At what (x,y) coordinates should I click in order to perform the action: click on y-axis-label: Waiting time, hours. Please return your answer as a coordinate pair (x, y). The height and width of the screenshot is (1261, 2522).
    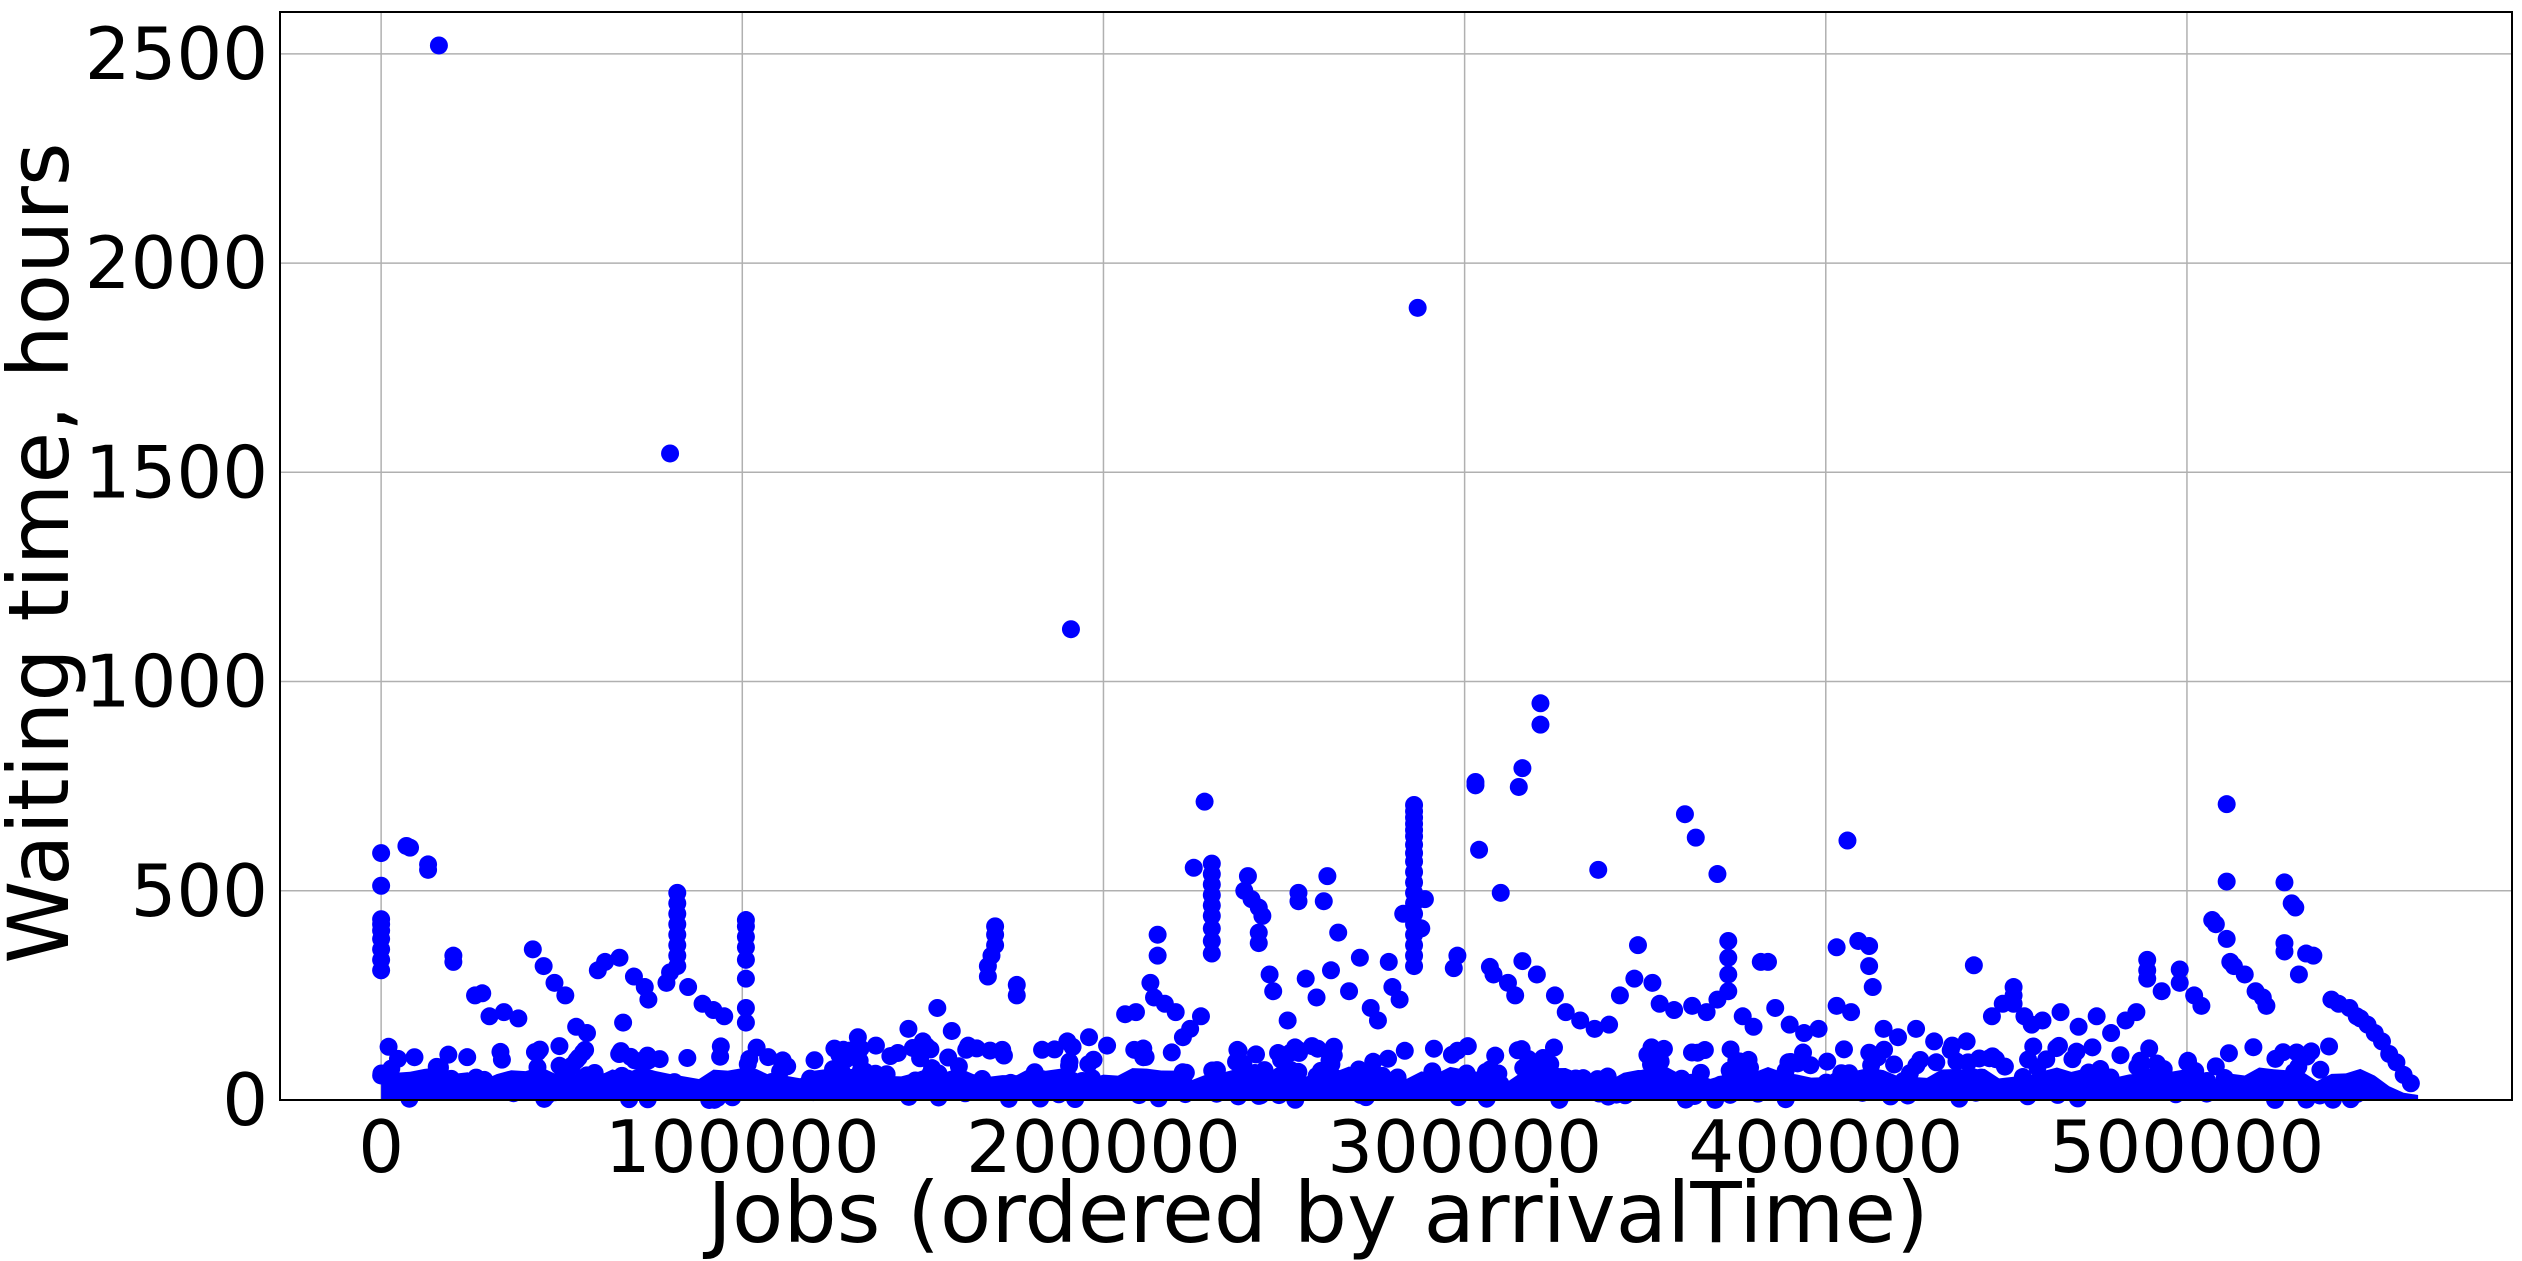
    Looking at the image, I should click on (44, 552).